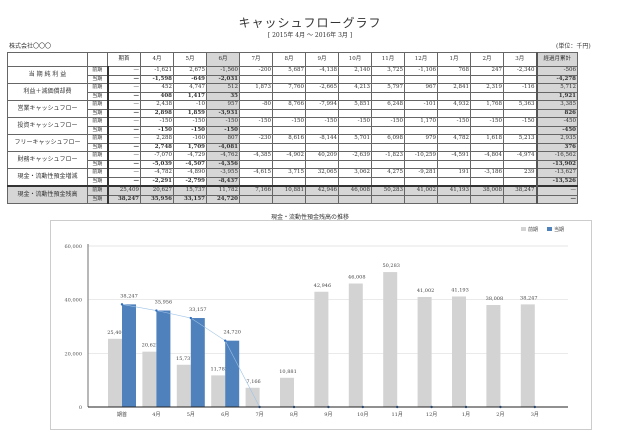  Describe the element at coordinates (80, 408) in the screenshot. I see `y-tick-label: 0` at that location.